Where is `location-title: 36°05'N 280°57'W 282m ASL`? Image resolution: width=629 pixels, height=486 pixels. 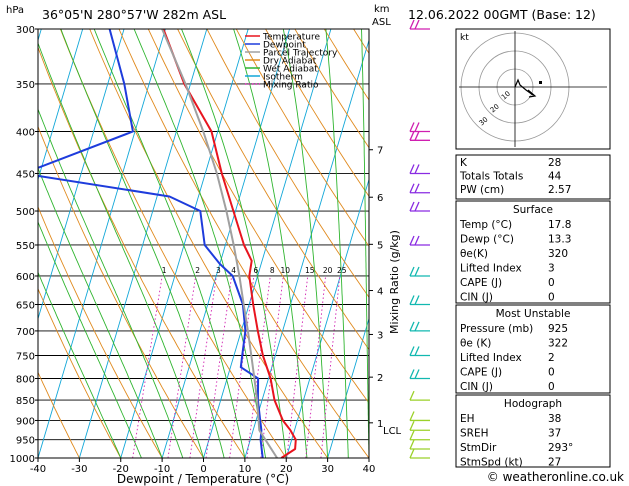
location-title: 36°05'N 280°57'W 282m ASL is located at coordinates (134, 14).